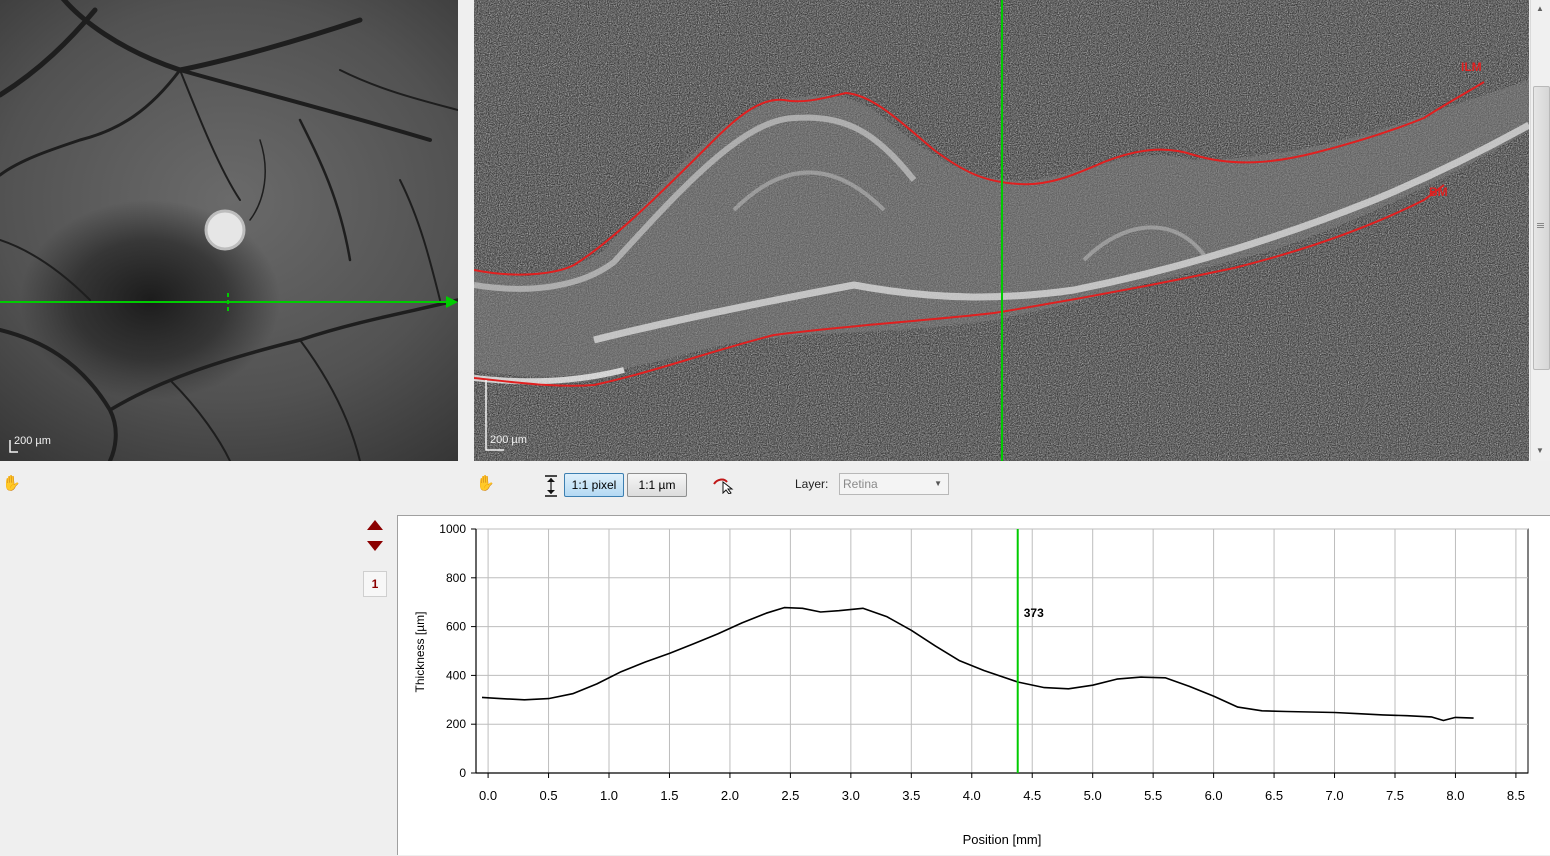 The image size is (1550, 856). What do you see at coordinates (1438, 192) in the screenshot?
I see `bm-label: BM` at bounding box center [1438, 192].